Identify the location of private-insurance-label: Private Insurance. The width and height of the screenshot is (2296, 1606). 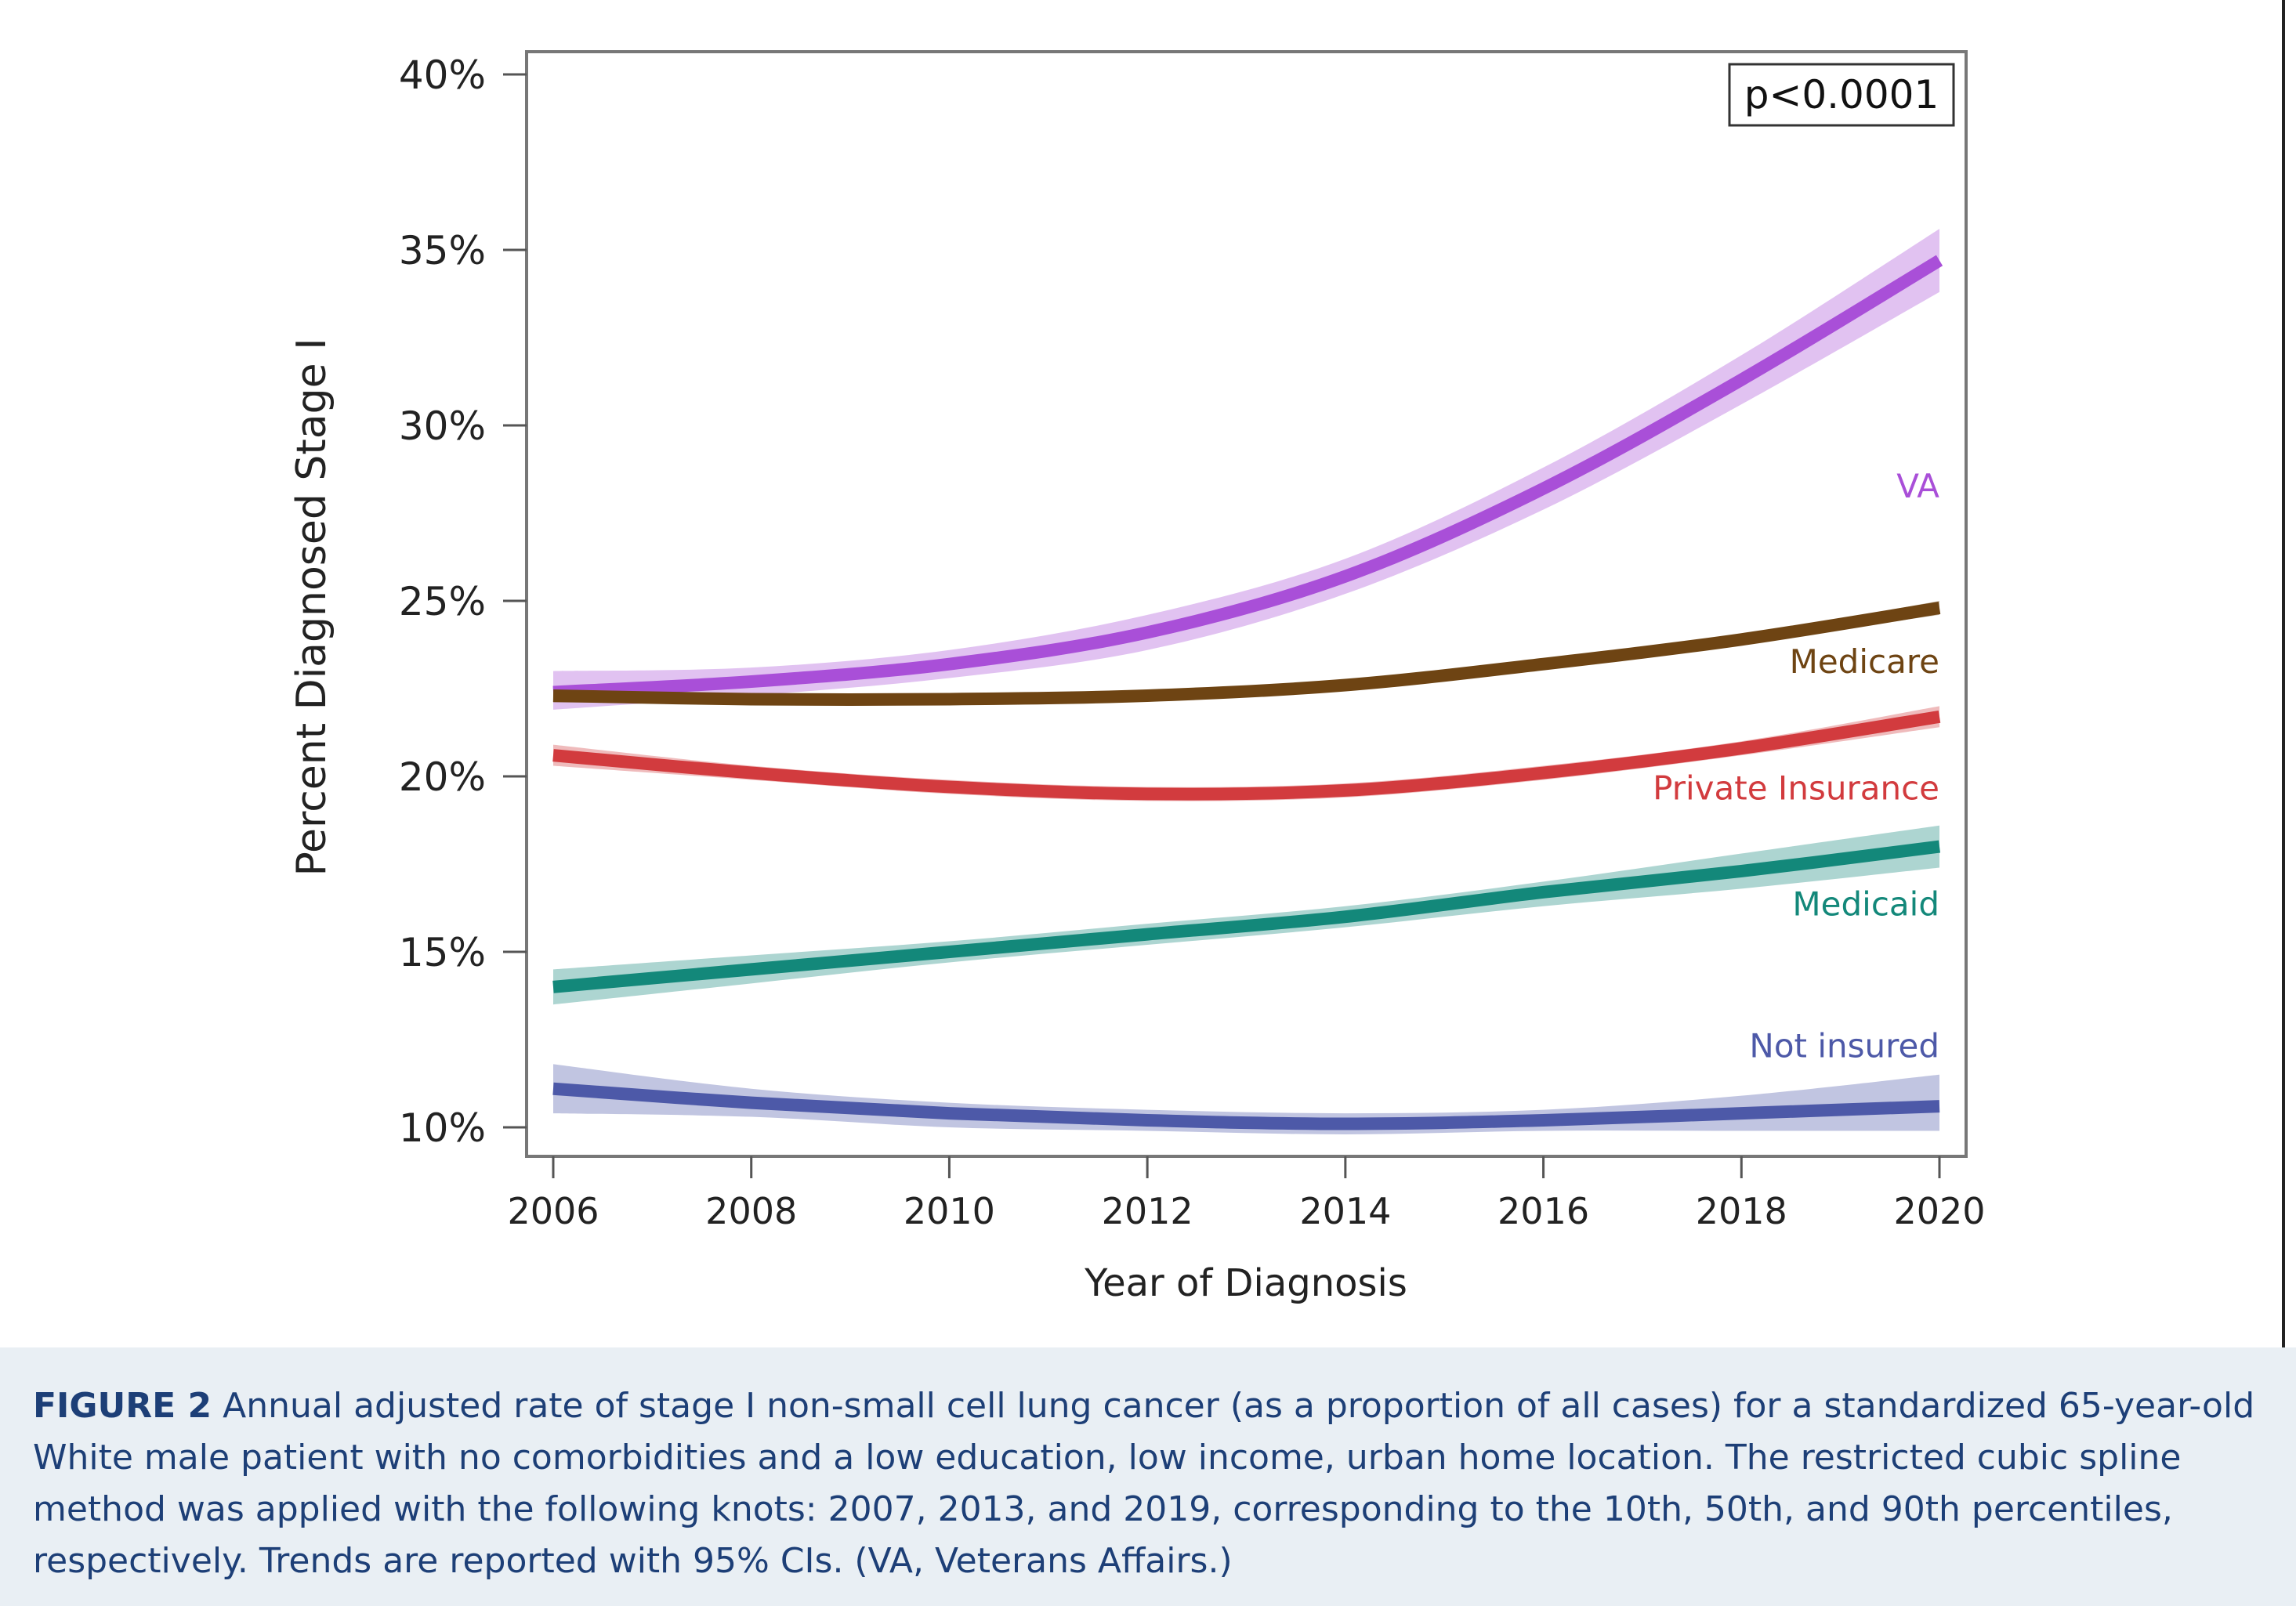
(1796, 788).